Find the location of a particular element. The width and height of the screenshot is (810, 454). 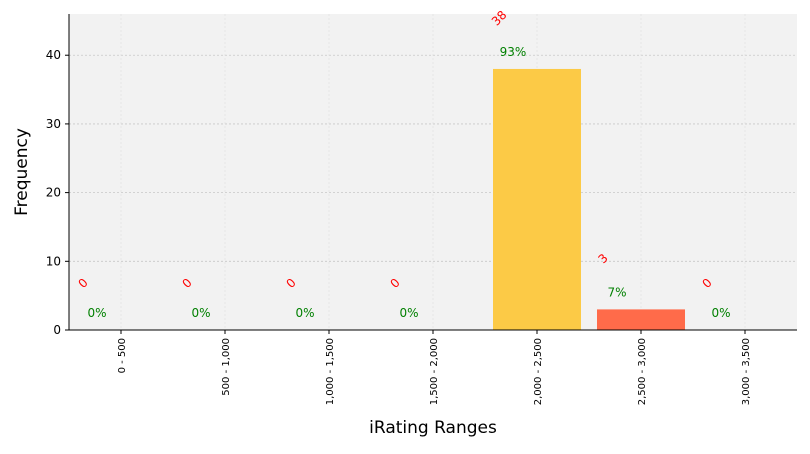

y-ticks: 0 10 20 30 40 is located at coordinates (57, 192).